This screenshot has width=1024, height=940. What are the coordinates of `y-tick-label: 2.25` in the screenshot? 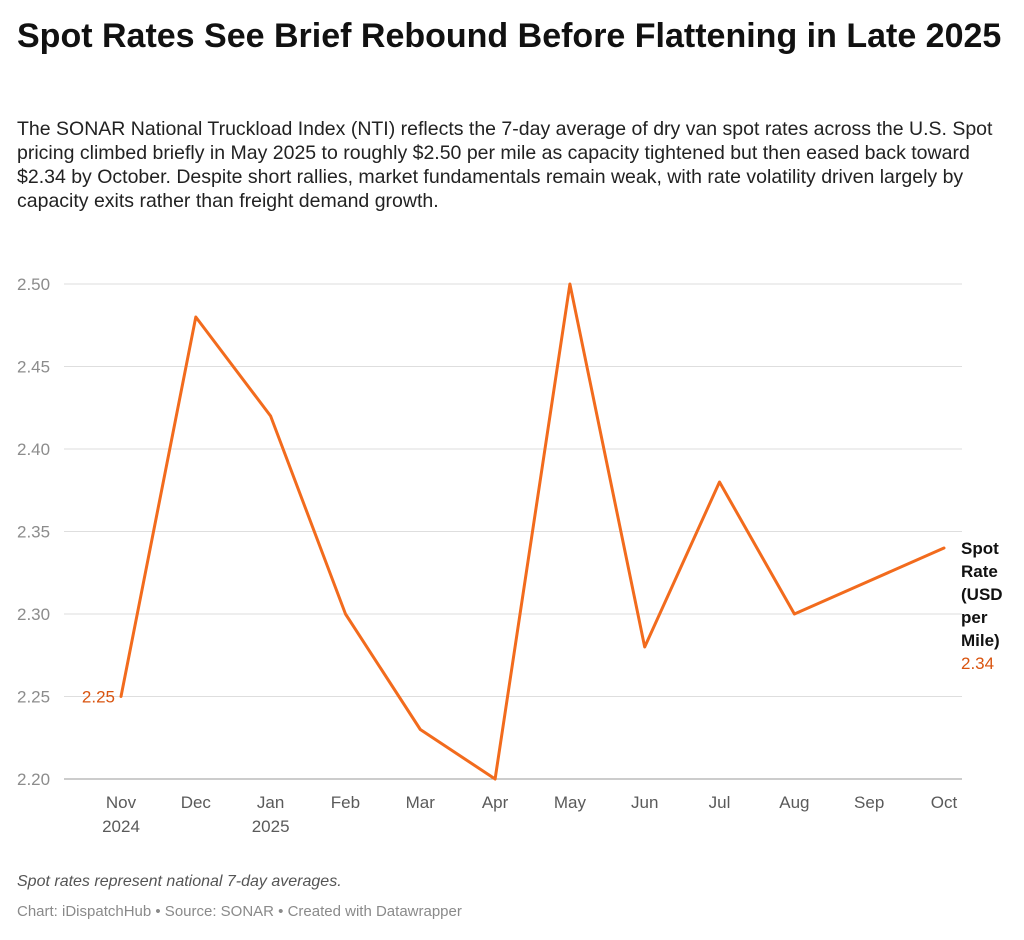 It's located at (33, 697).